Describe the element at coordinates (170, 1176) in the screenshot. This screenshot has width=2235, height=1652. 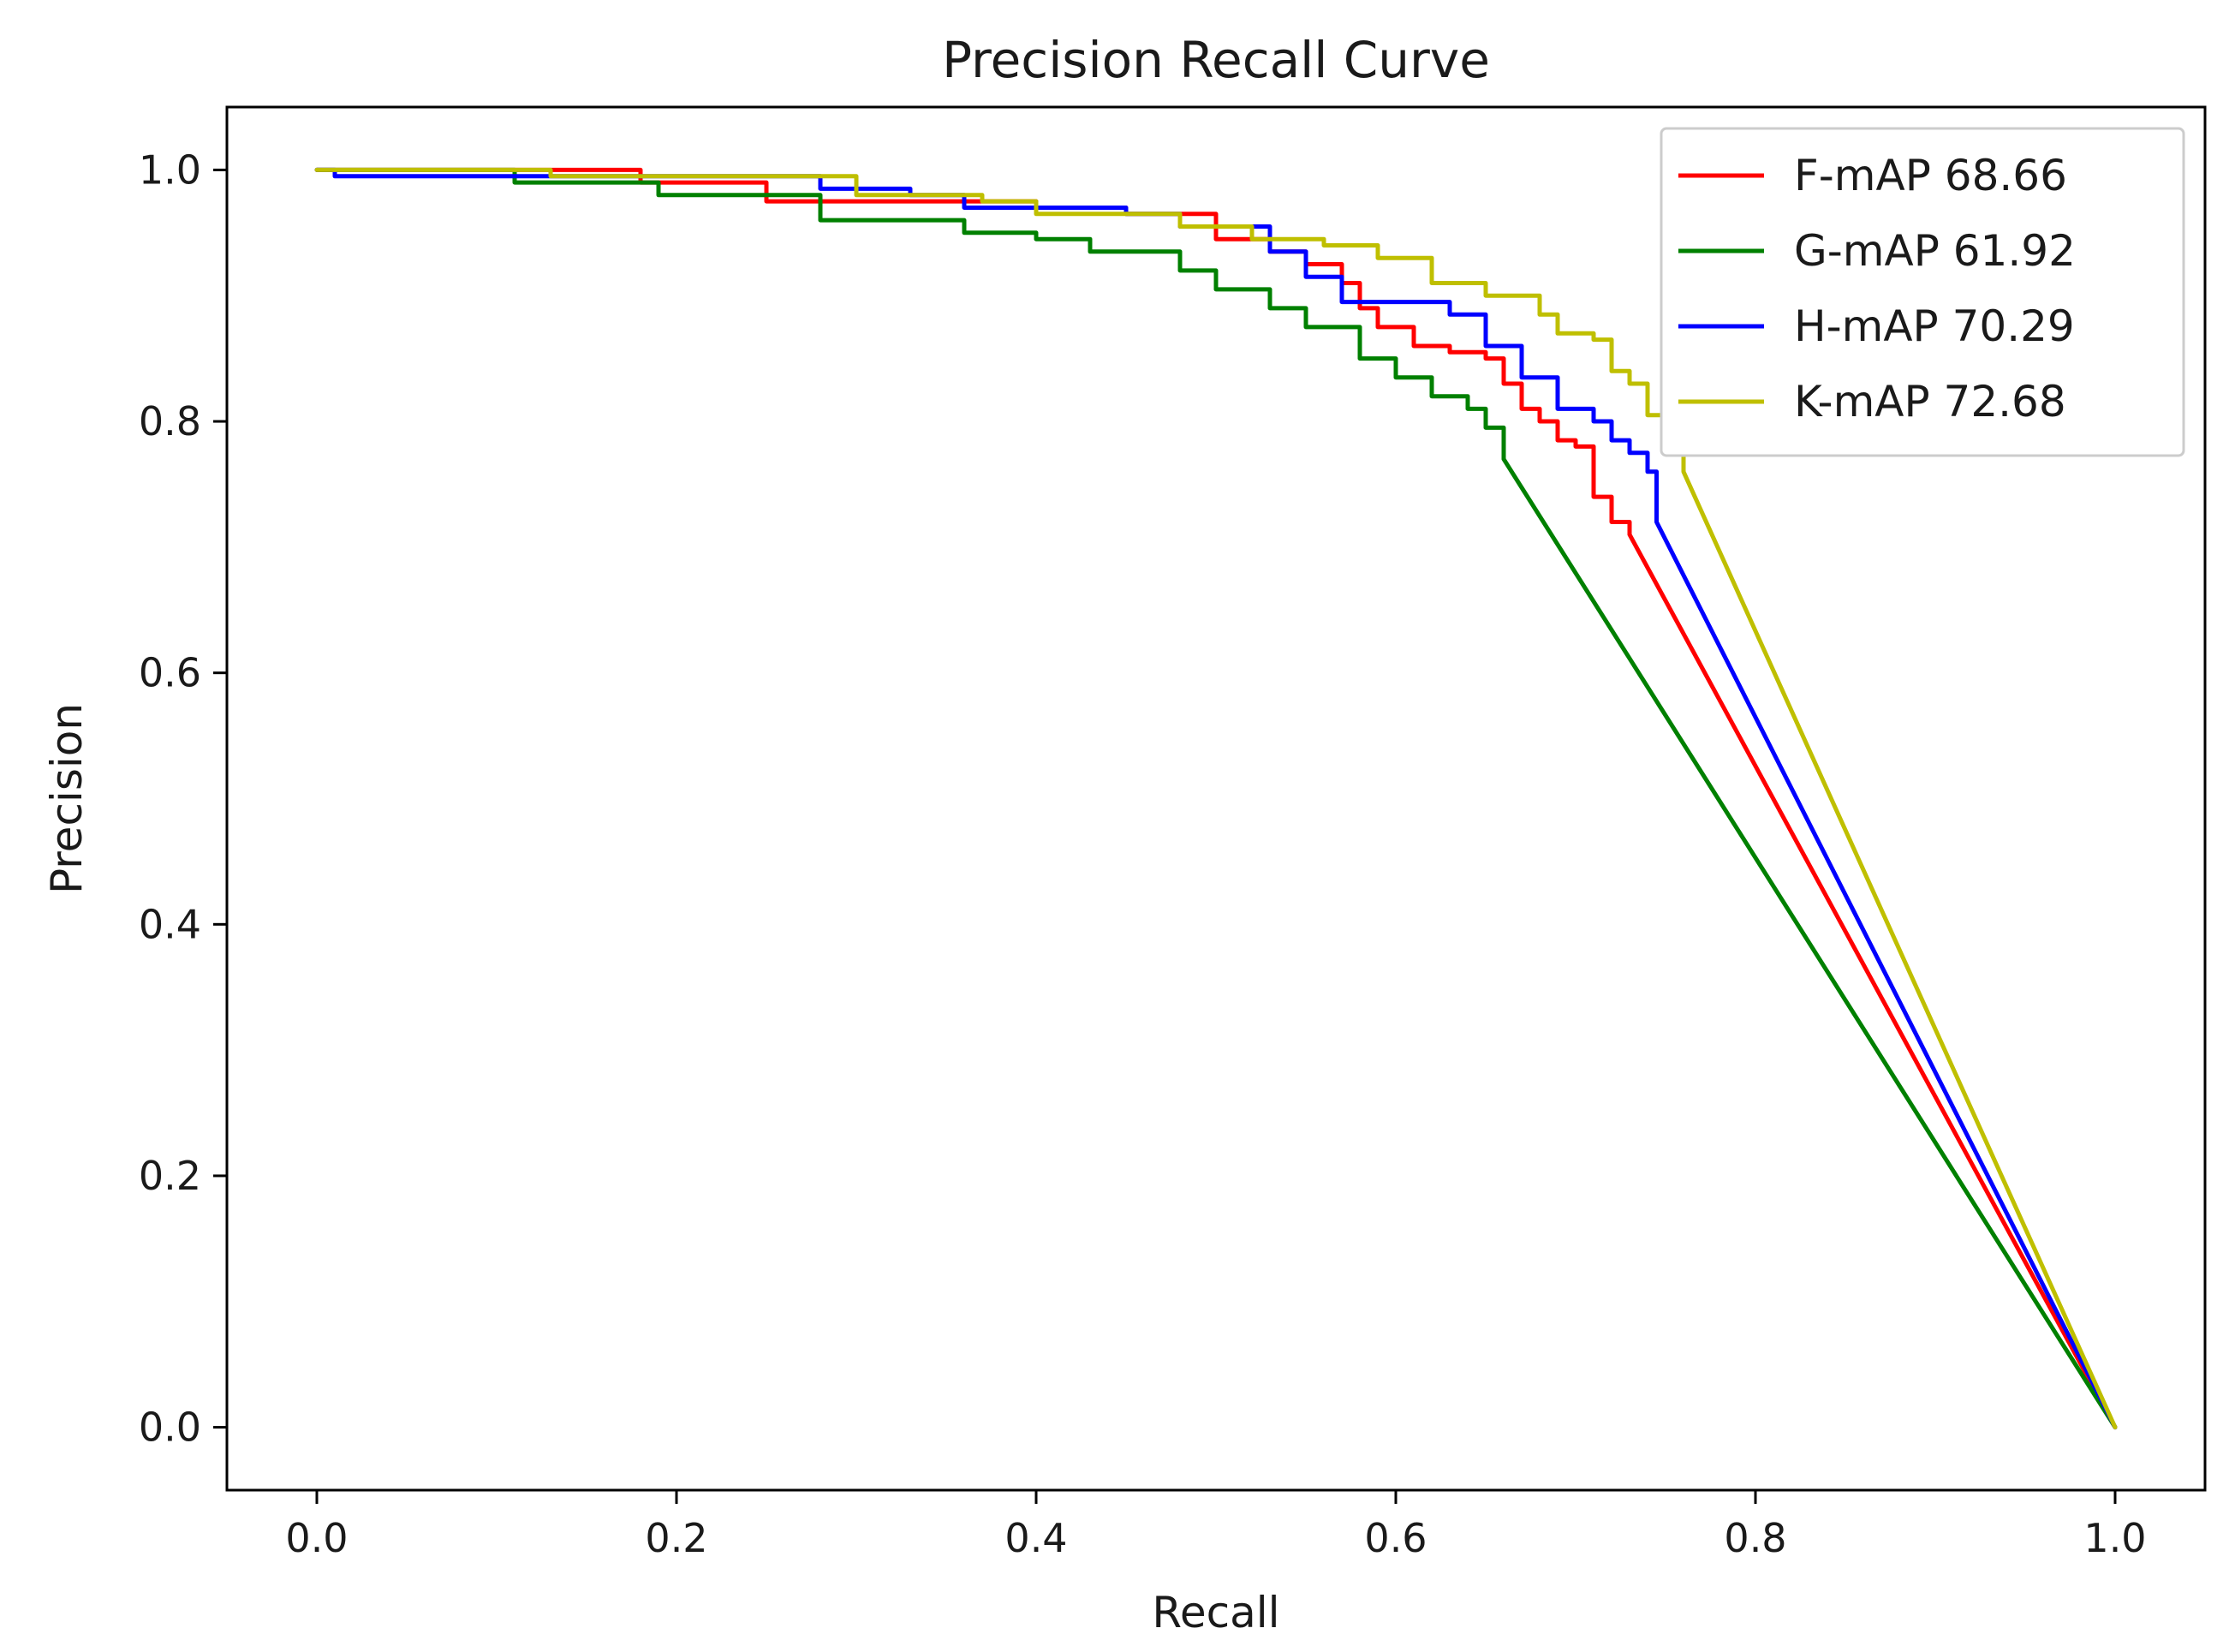
I see `y-tick-label: 0.2` at that location.